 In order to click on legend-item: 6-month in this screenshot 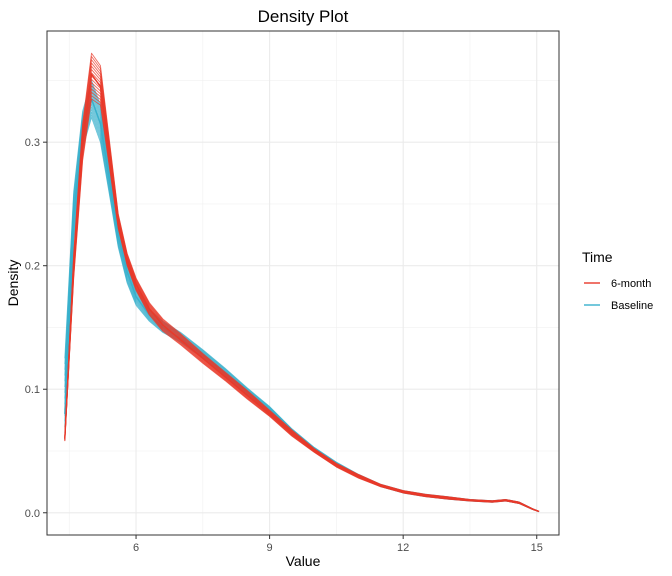, I will do `click(617, 284)`.